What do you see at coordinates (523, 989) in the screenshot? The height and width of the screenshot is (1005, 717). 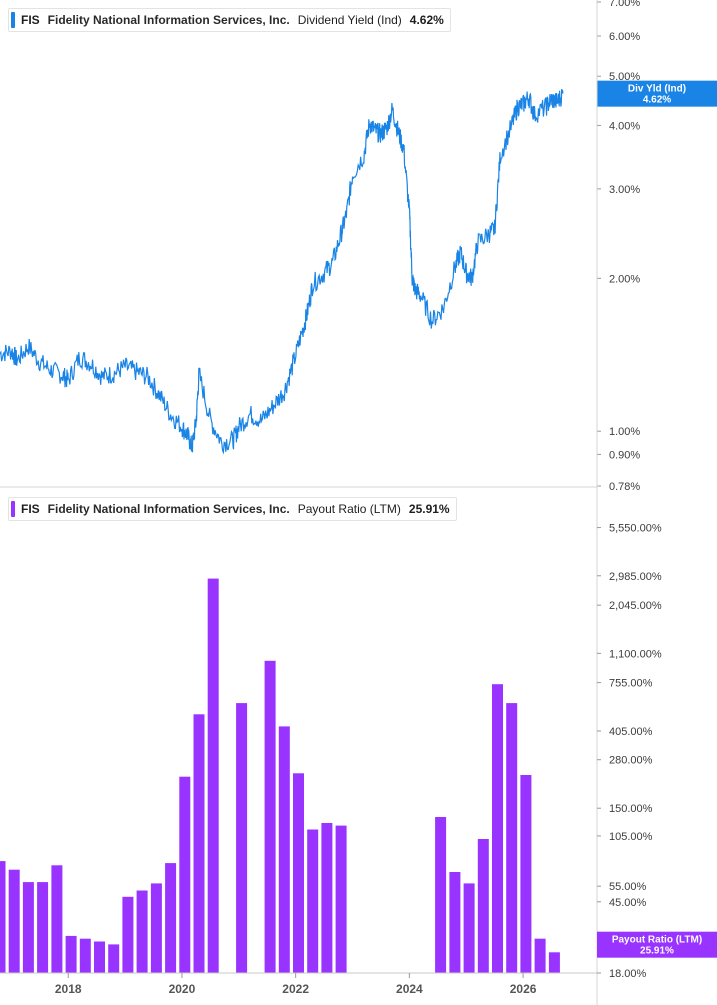 I see `x-tick-label: 2026` at bounding box center [523, 989].